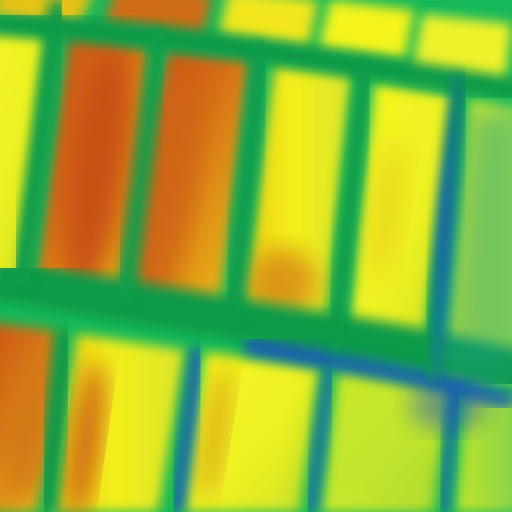 This screenshot has width=512, height=512. What do you see at coordinates (475, 245) in the screenshot?
I see `right-cool-zone` at bounding box center [475, 245].